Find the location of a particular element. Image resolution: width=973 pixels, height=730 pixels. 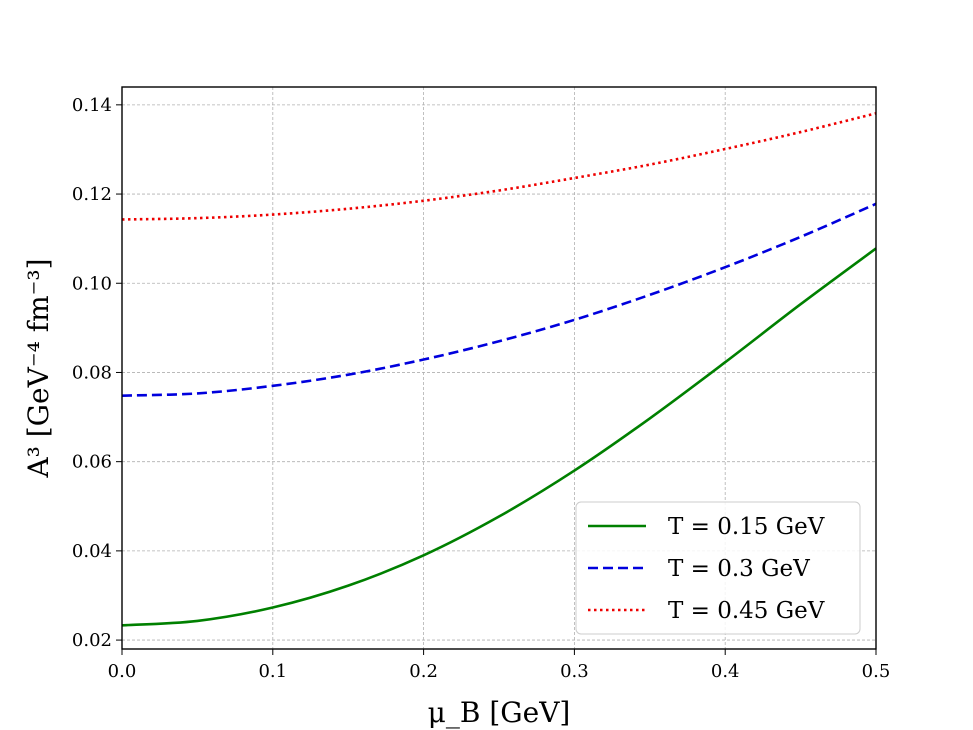

y-tick-label: 0.14 is located at coordinates (92, 105).